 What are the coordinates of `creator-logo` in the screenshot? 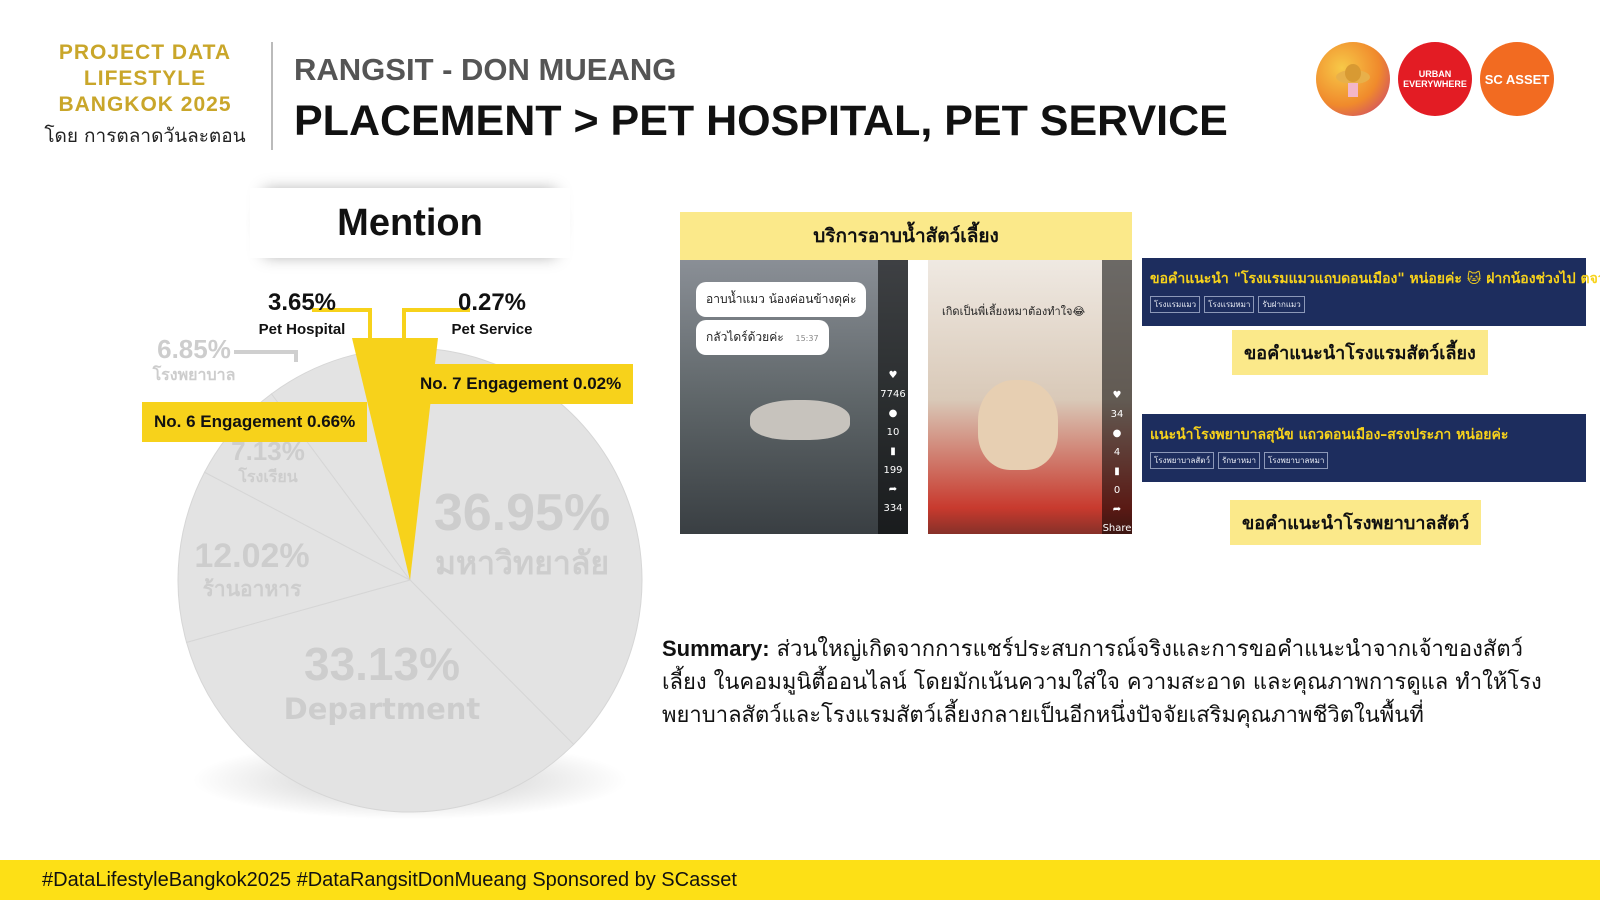 It's located at (1353, 79).